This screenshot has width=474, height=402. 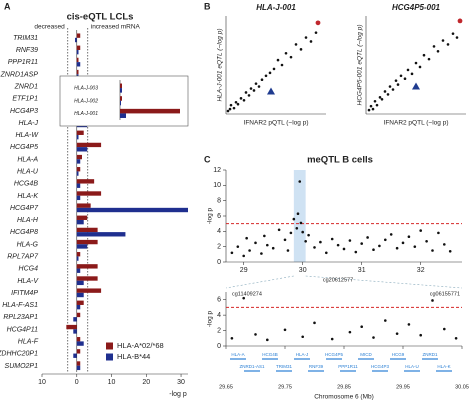 I want to click on annotation: cg20612577, so click(x=338, y=280).